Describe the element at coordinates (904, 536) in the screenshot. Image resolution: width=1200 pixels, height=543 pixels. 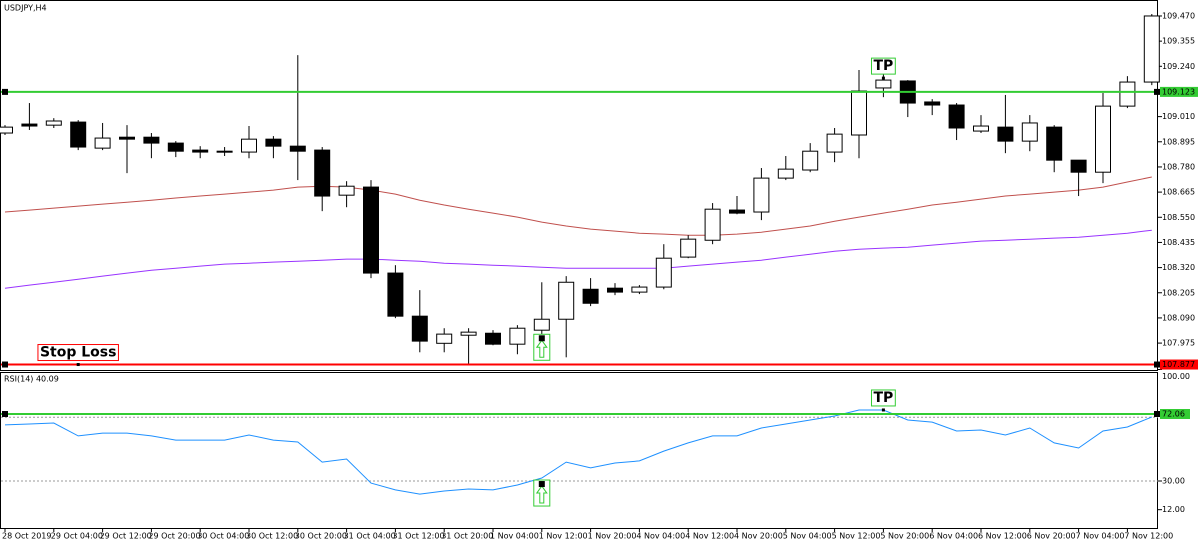
I see `x-tick-label: 5 Nov 20:00` at that location.